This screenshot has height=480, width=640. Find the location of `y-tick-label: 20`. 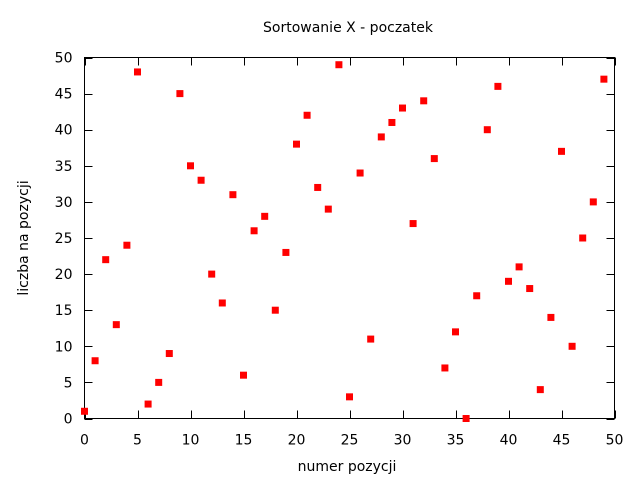

y-tick-label: 20 is located at coordinates (64, 275).